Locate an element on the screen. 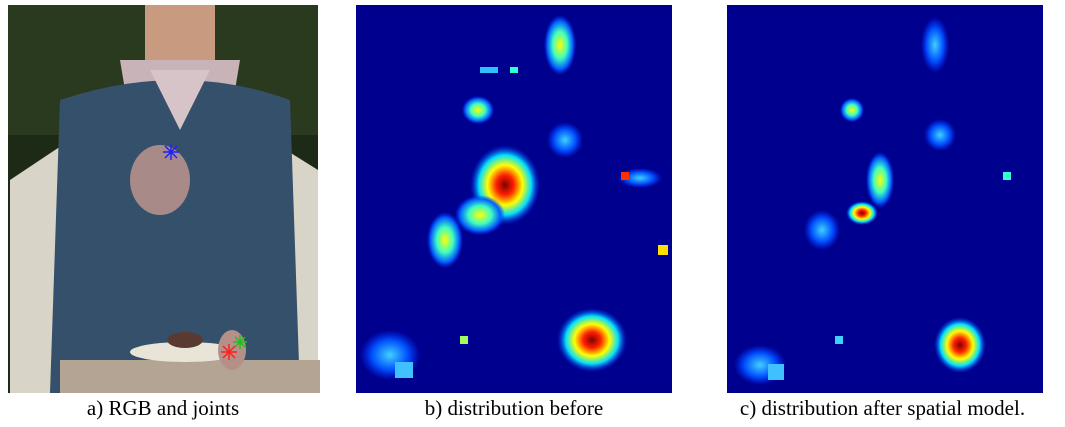 Image resolution: width=1065 pixels, height=427 pixels. caption: a) RGB and joints is located at coordinates (163, 408).